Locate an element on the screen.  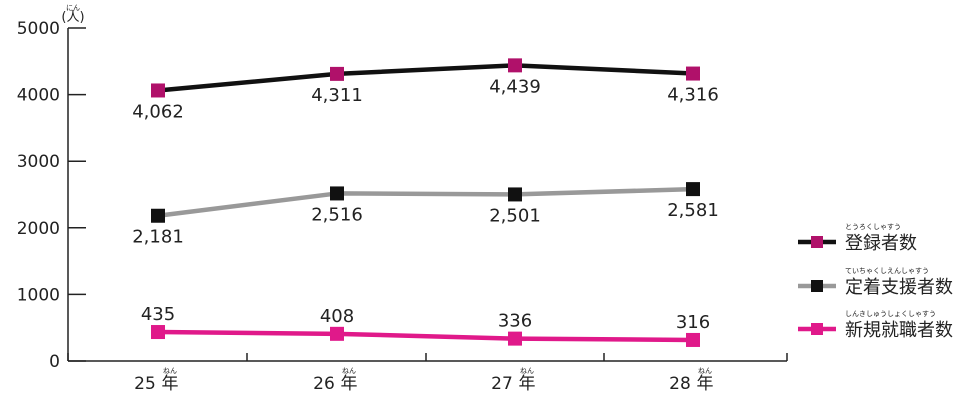
x-tick-label: 25 年ねん is located at coordinates (156, 380).